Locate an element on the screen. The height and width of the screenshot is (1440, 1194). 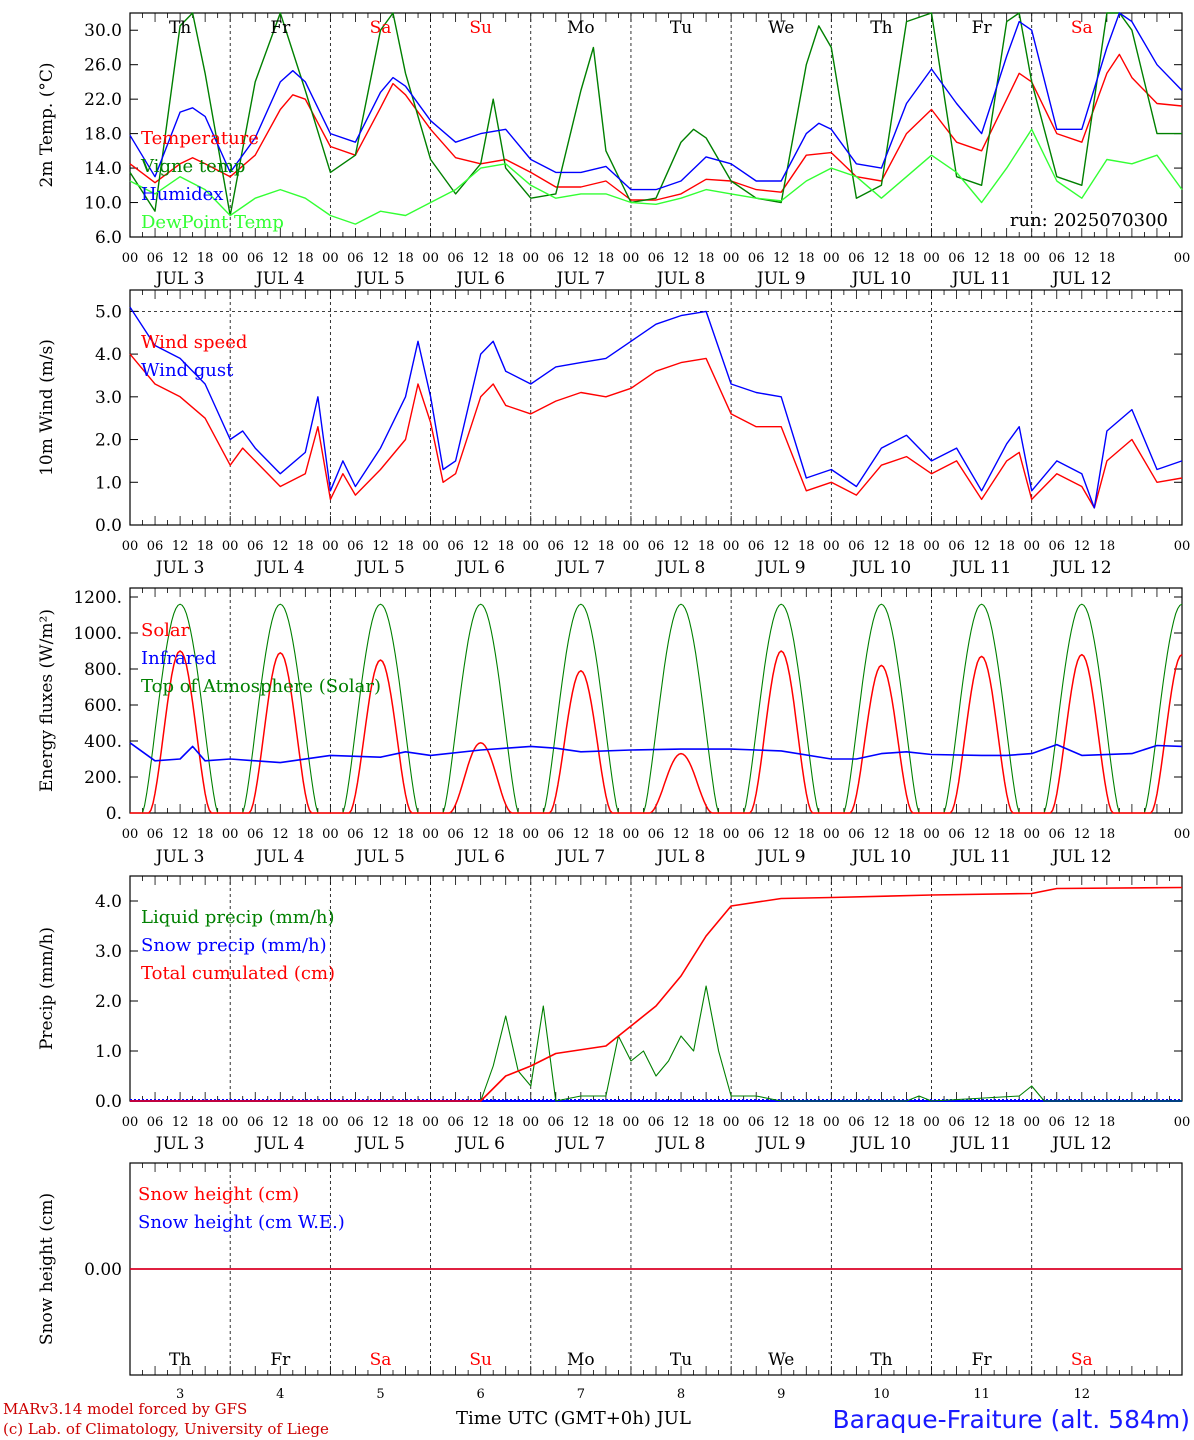
model-credit: MARv3.14 model forced by GFS is located at coordinates (125, 1409).